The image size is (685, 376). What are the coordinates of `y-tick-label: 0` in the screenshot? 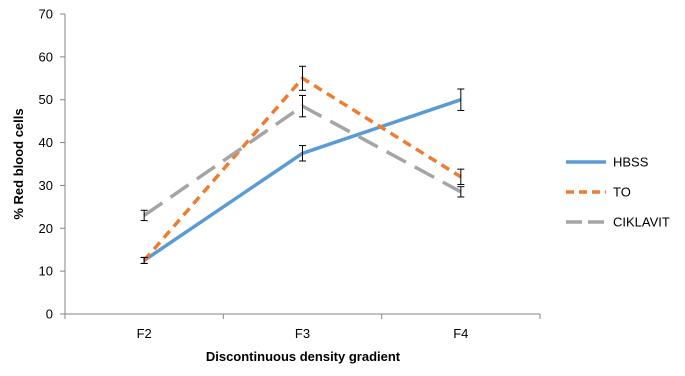 It's located at (49, 314).